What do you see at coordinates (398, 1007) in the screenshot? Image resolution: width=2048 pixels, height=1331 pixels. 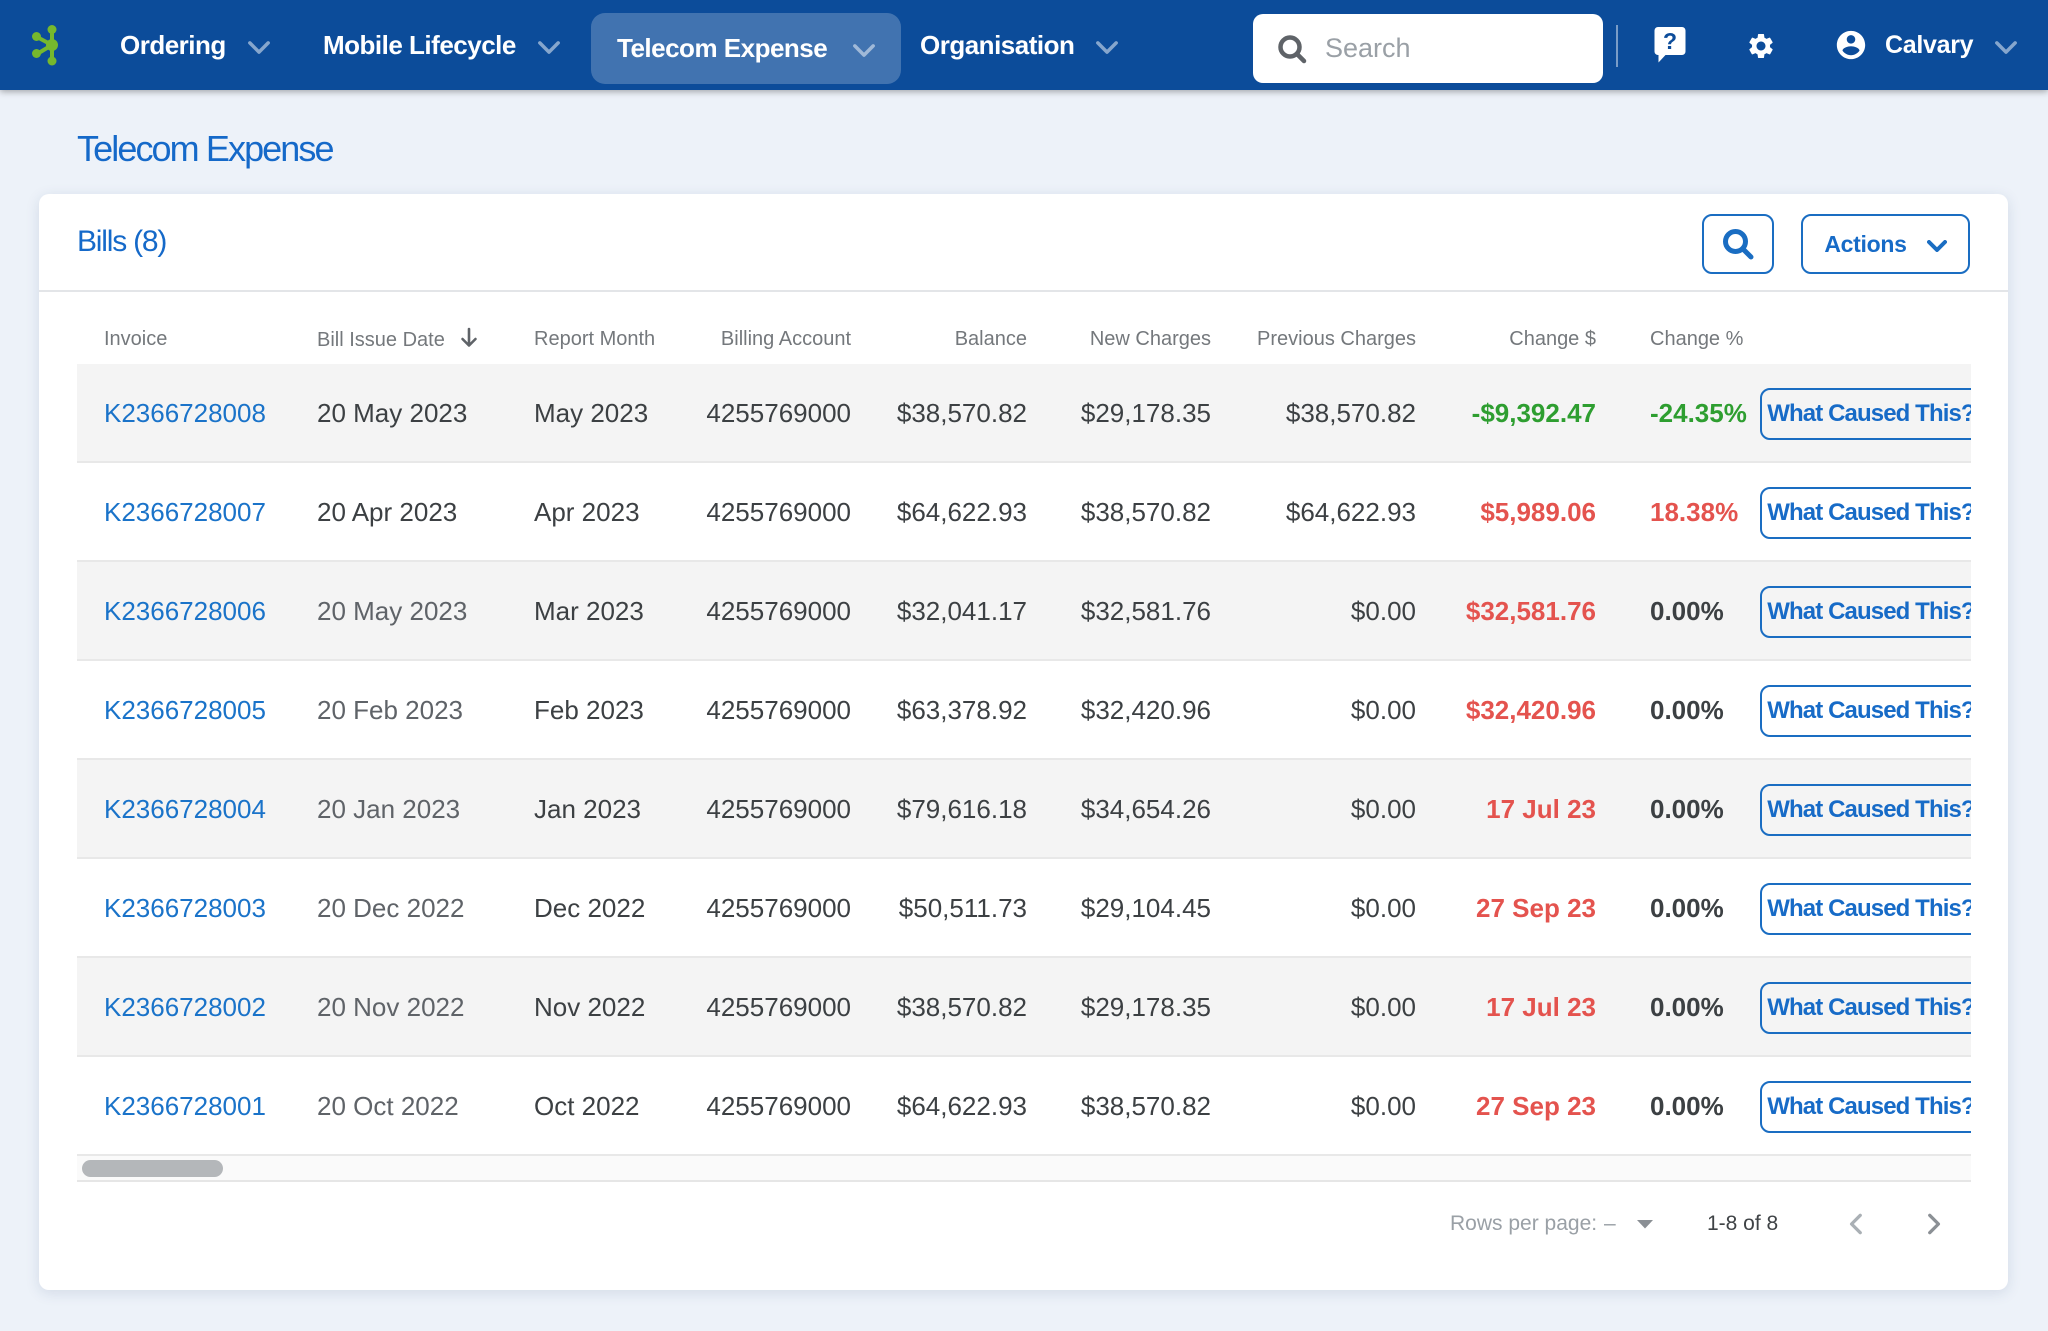 I see `bill-issue-date-cell: 20 Nov 2022` at bounding box center [398, 1007].